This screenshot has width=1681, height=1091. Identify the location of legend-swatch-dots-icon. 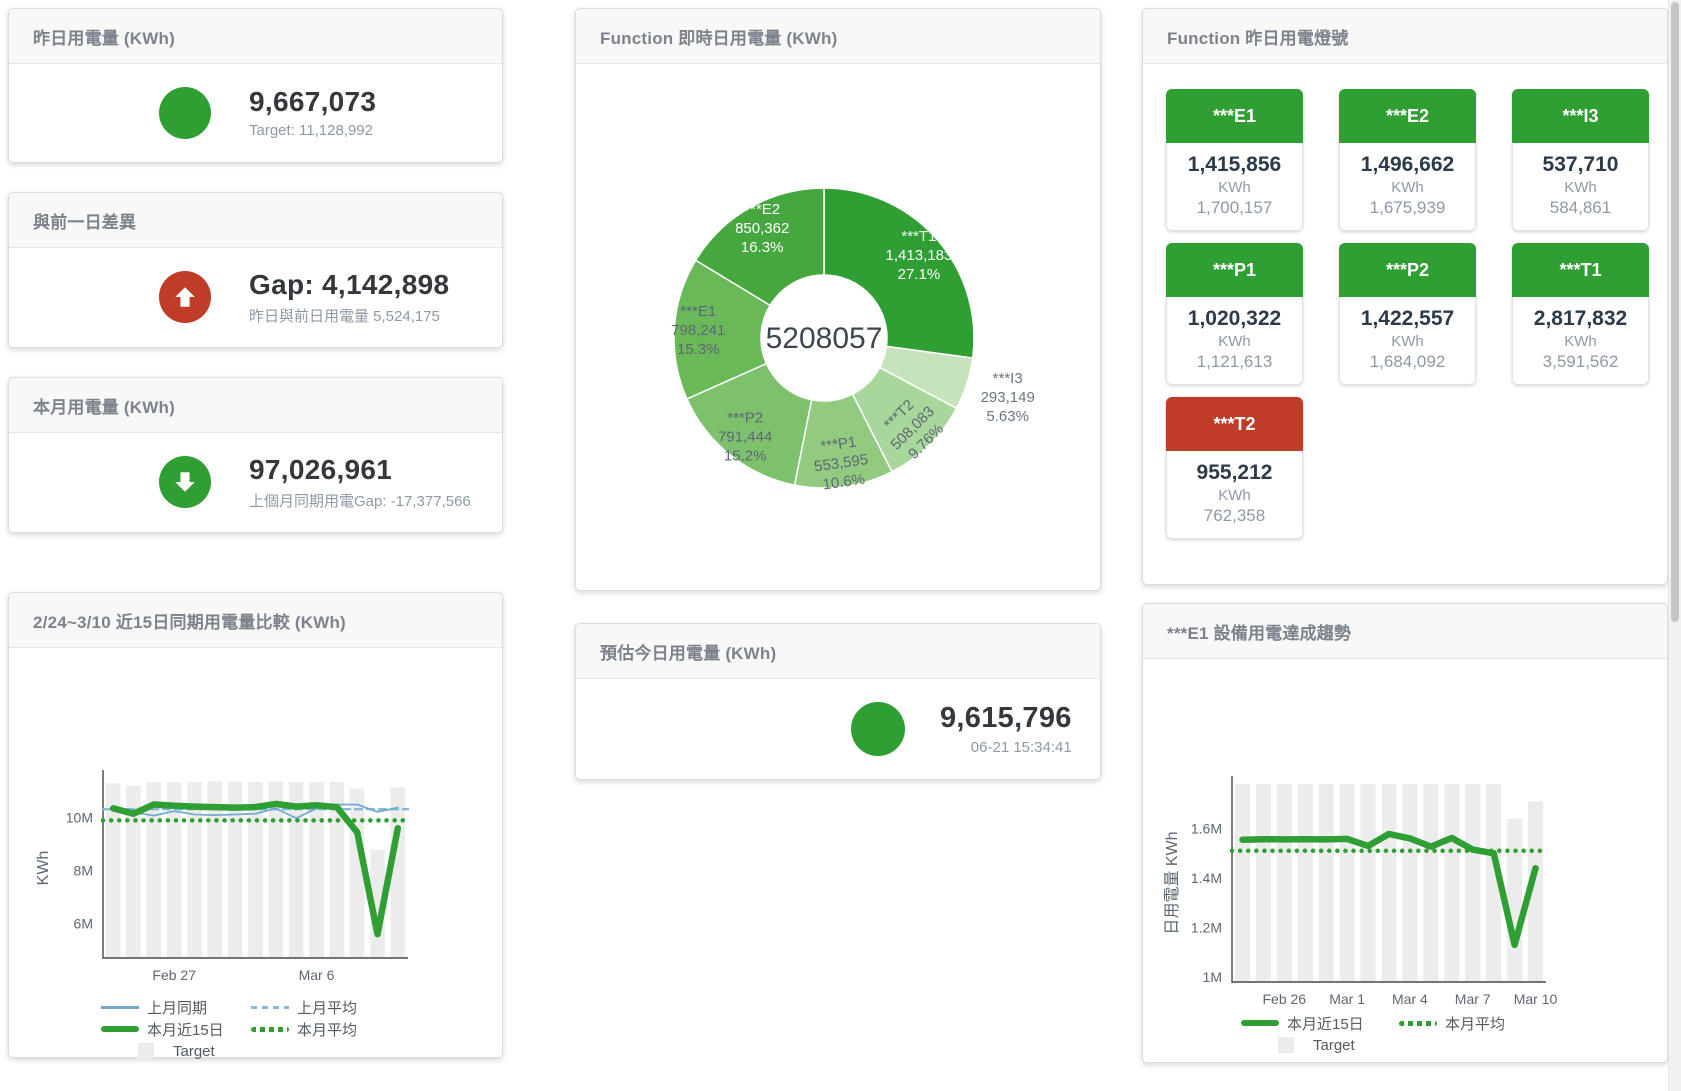
(1418, 1023).